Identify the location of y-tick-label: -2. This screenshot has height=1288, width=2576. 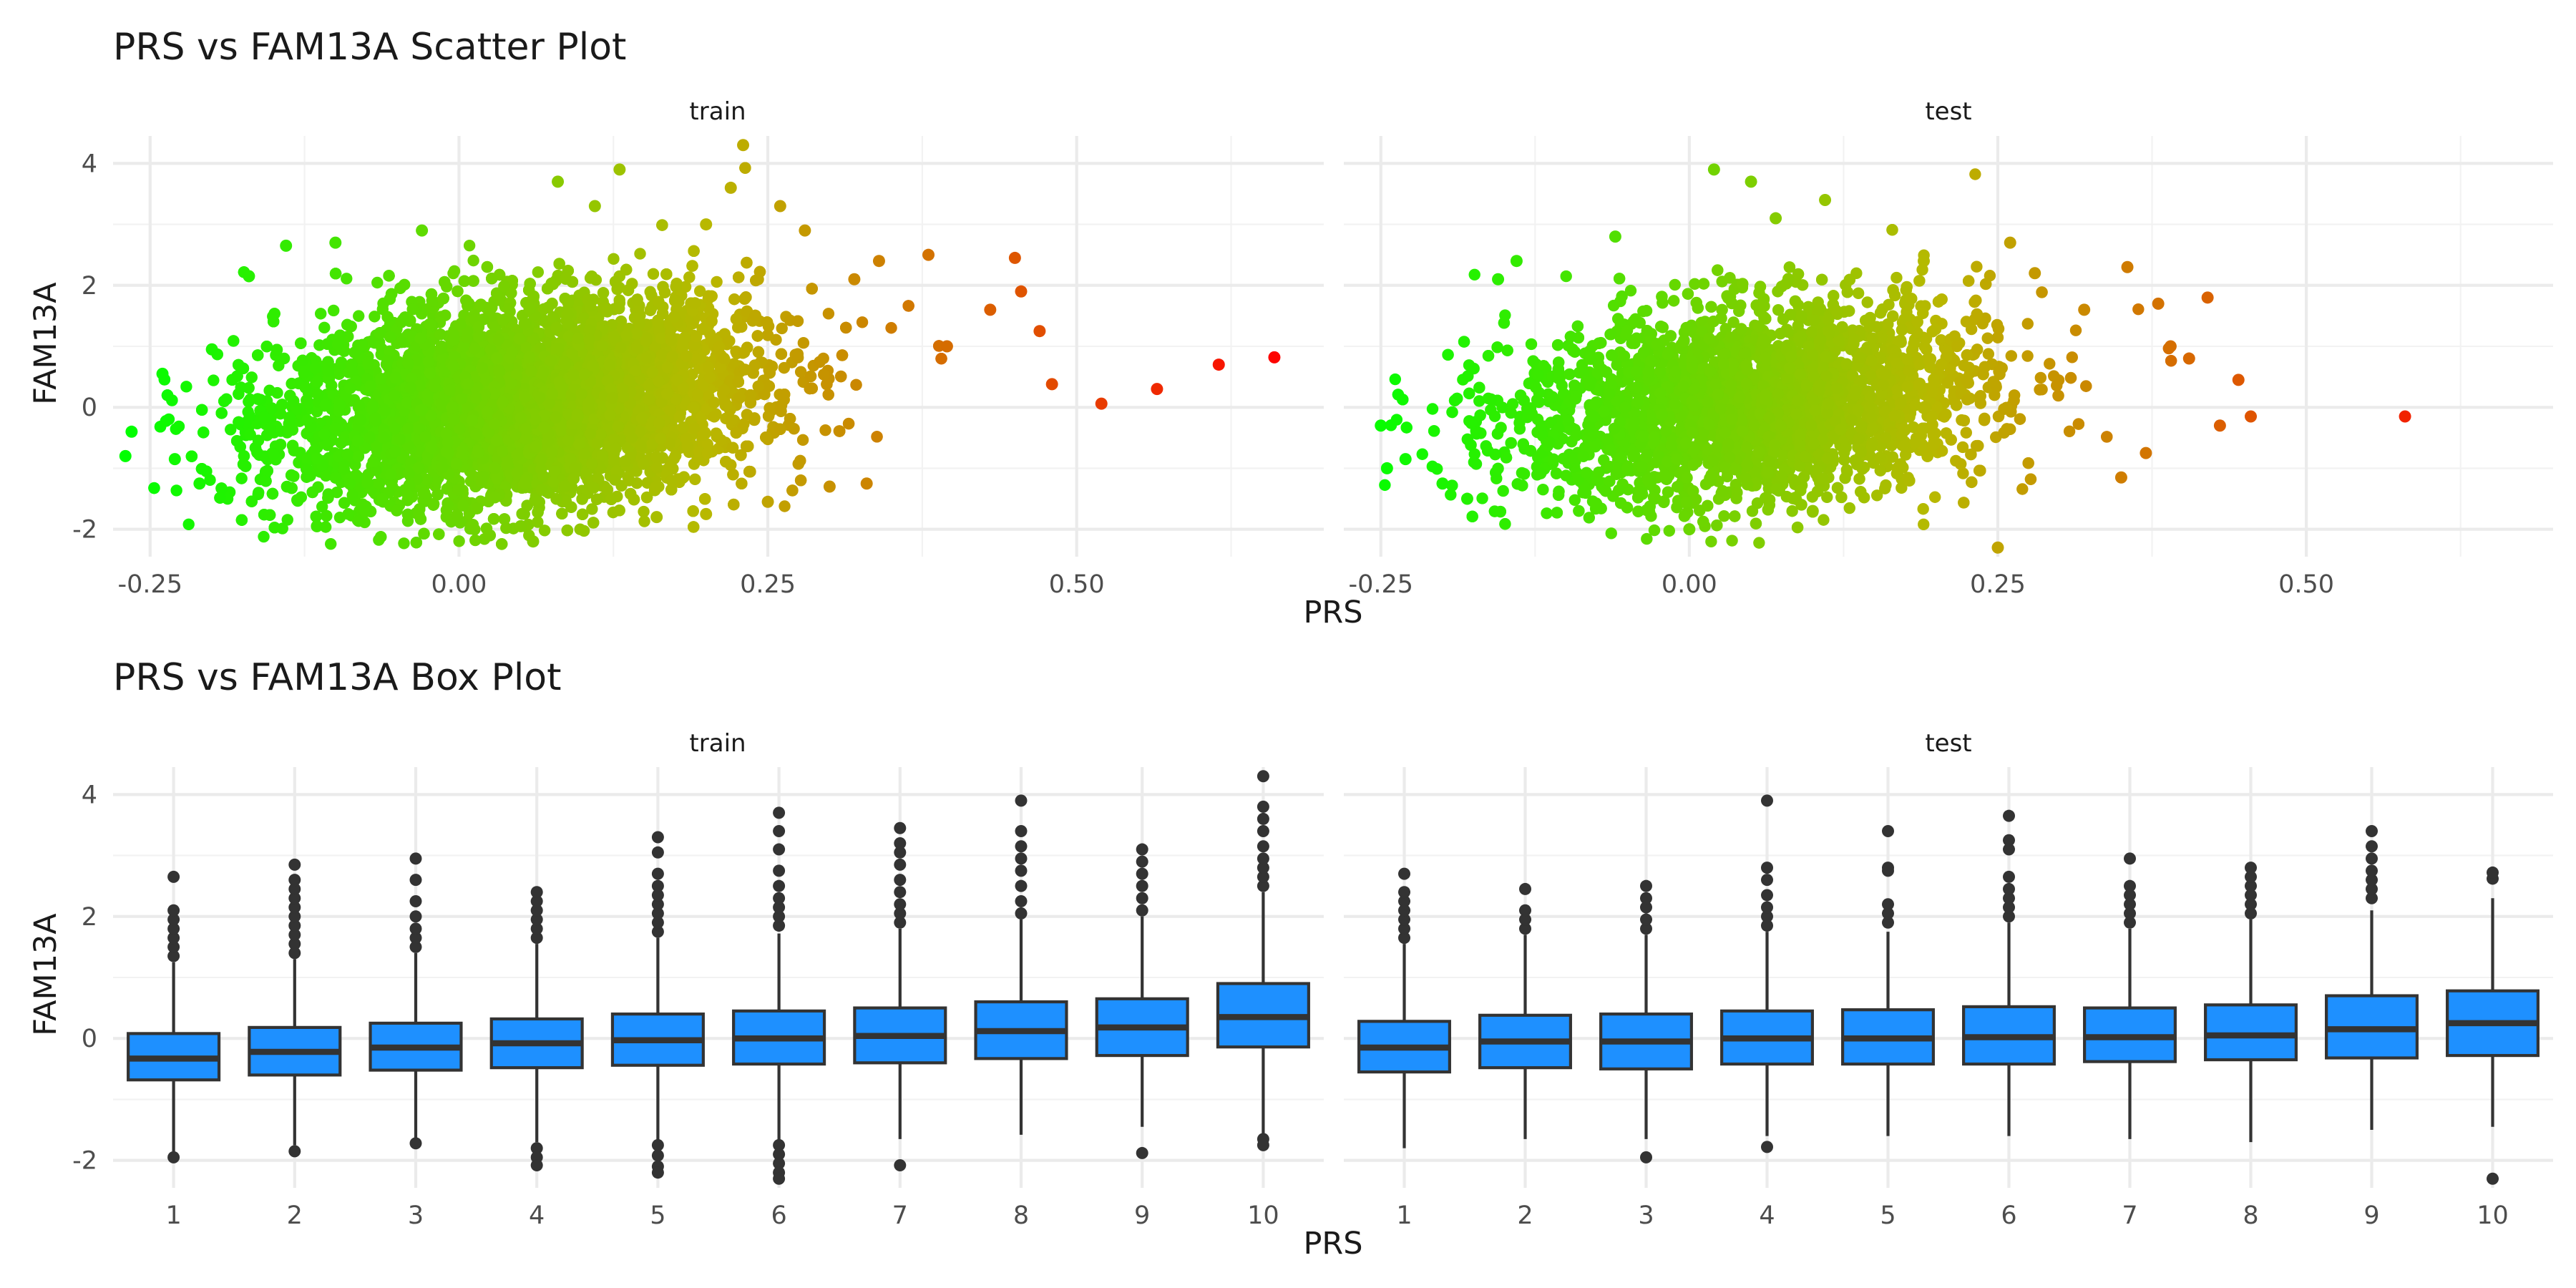
(84, 530).